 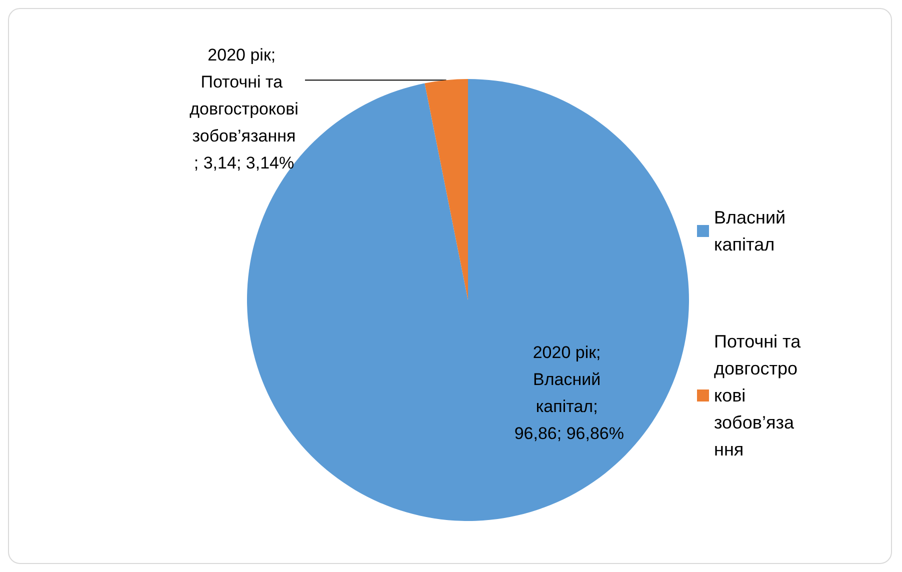 What do you see at coordinates (760, 396) in the screenshot?
I see `legend-label: Поточні та довгострокові зобов’язання` at bounding box center [760, 396].